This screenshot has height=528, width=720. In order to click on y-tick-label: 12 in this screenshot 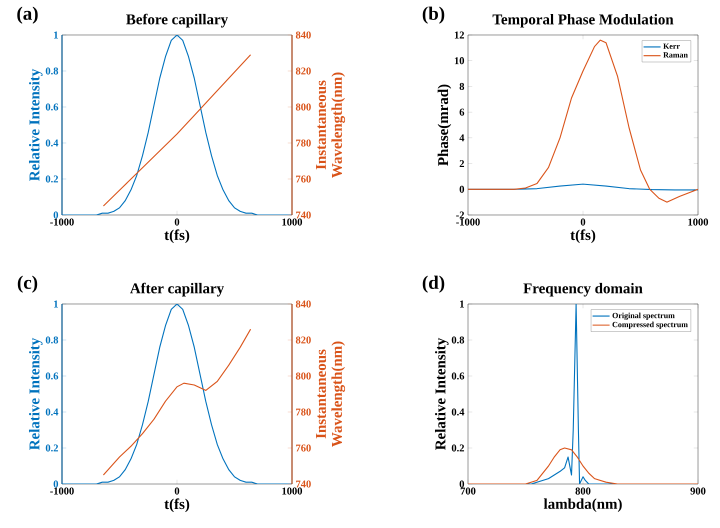, I will do `click(459, 35)`.